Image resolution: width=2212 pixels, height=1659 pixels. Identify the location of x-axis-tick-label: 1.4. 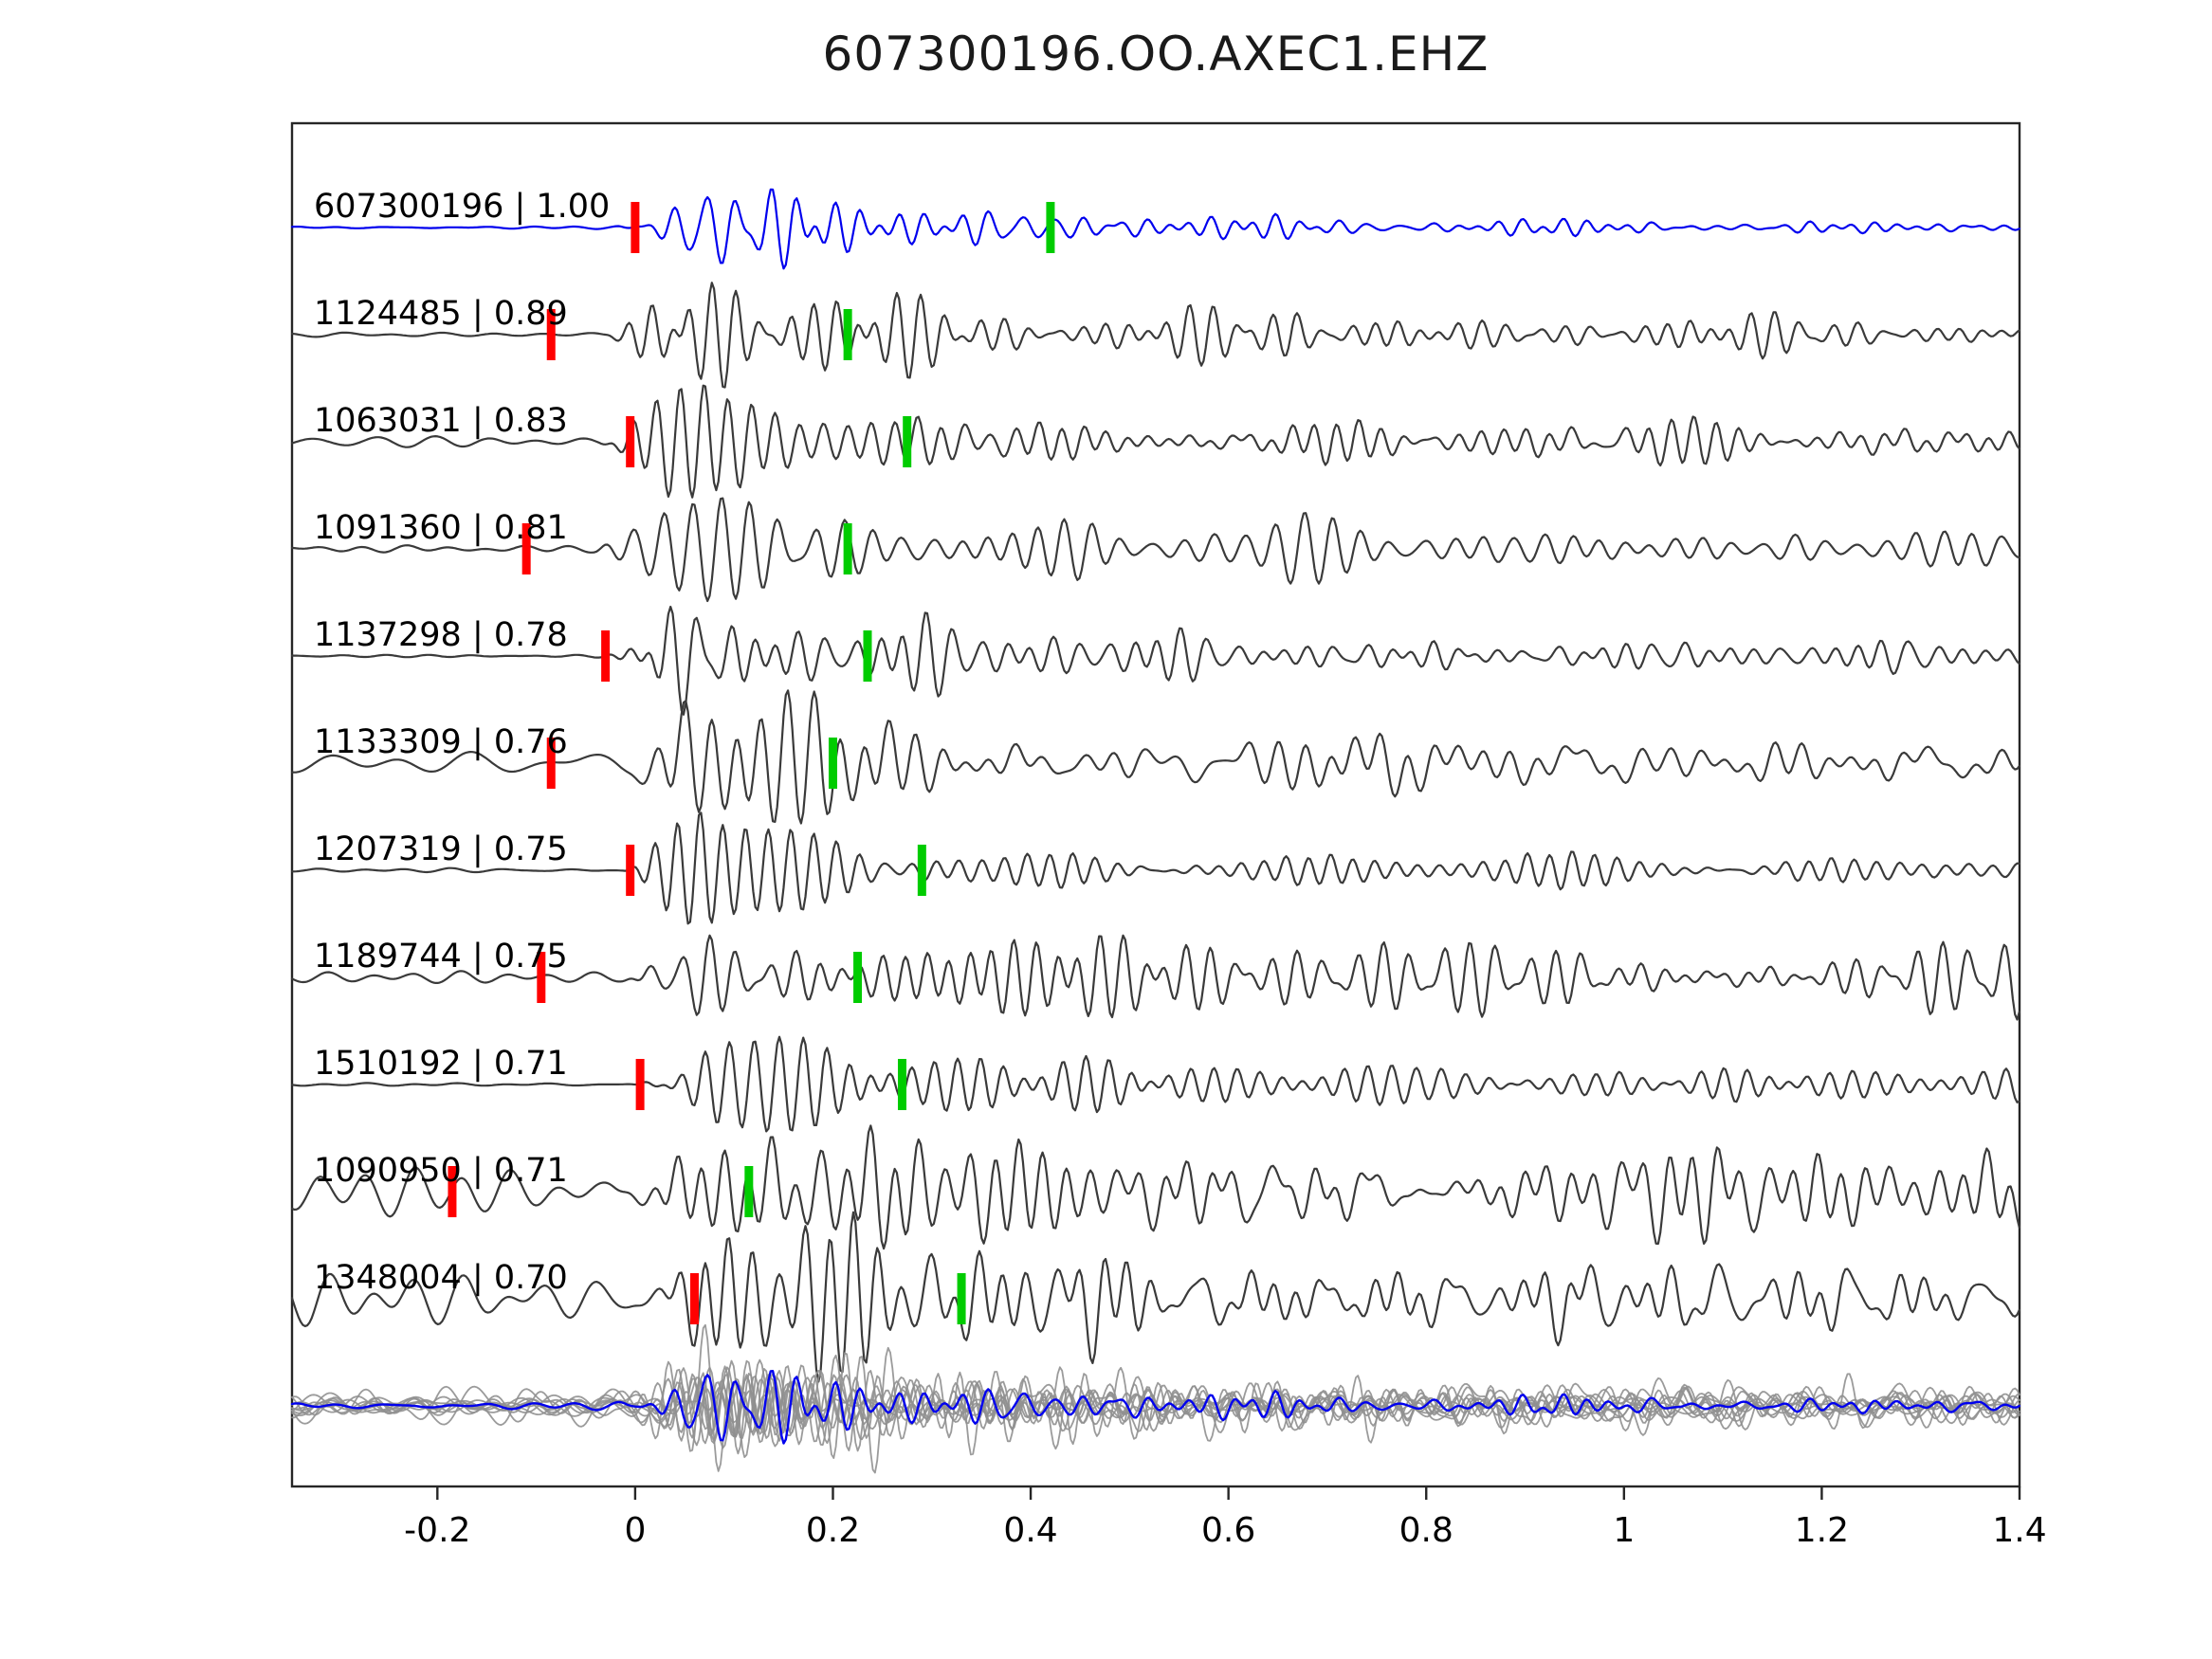
(2019, 1530).